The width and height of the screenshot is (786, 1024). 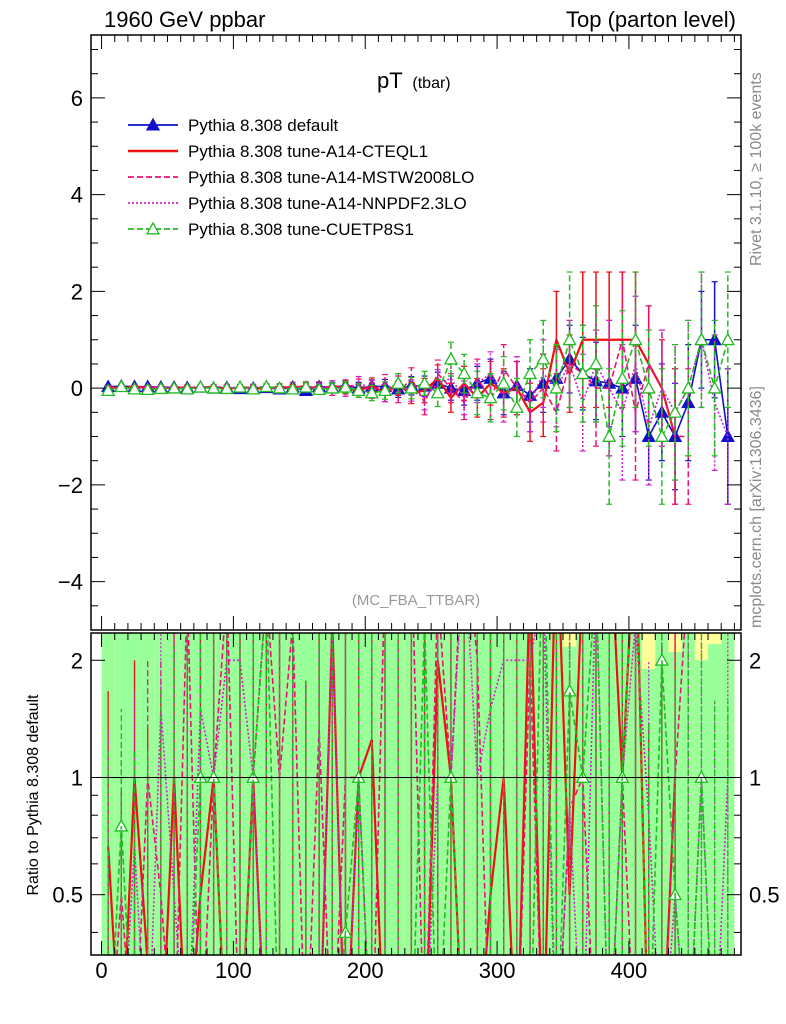 I want to click on x-tick-label: 0, so click(x=101, y=970).